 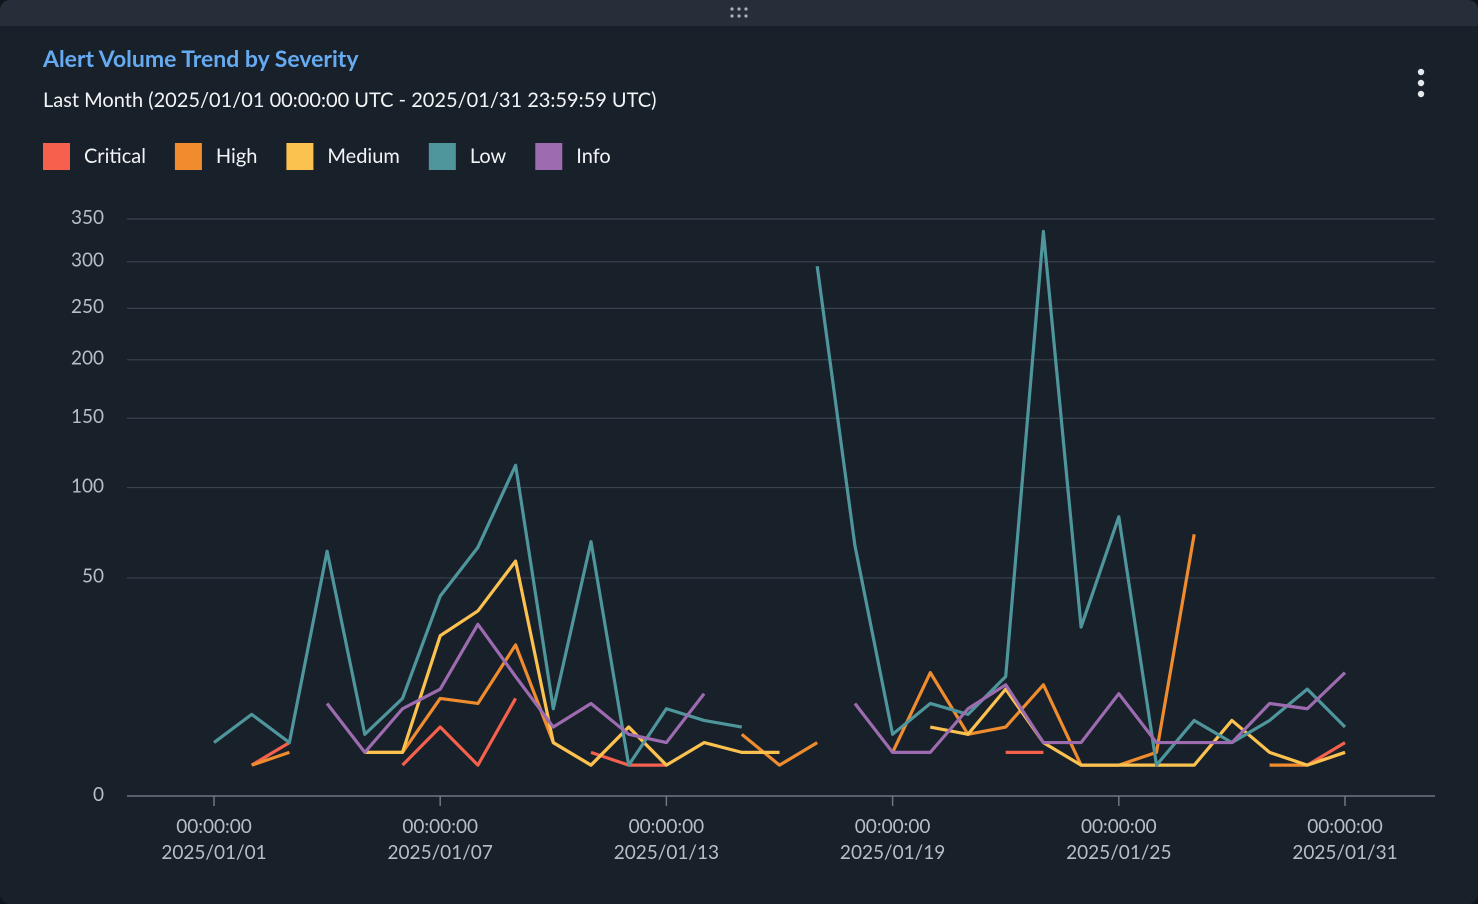 What do you see at coordinates (93, 576) in the screenshot?
I see `y-tick-label: 50` at bounding box center [93, 576].